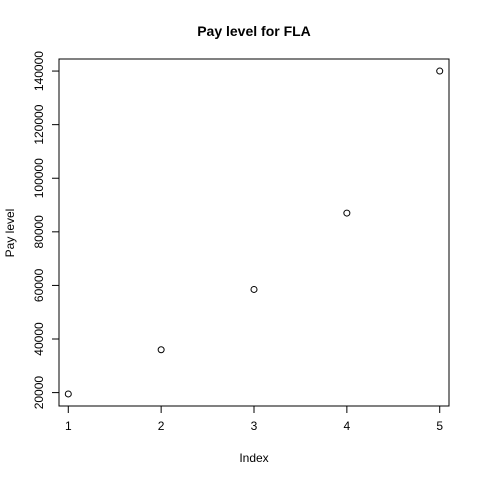  What do you see at coordinates (39, 285) in the screenshot?
I see `y-tick-label-3: 60000` at bounding box center [39, 285].